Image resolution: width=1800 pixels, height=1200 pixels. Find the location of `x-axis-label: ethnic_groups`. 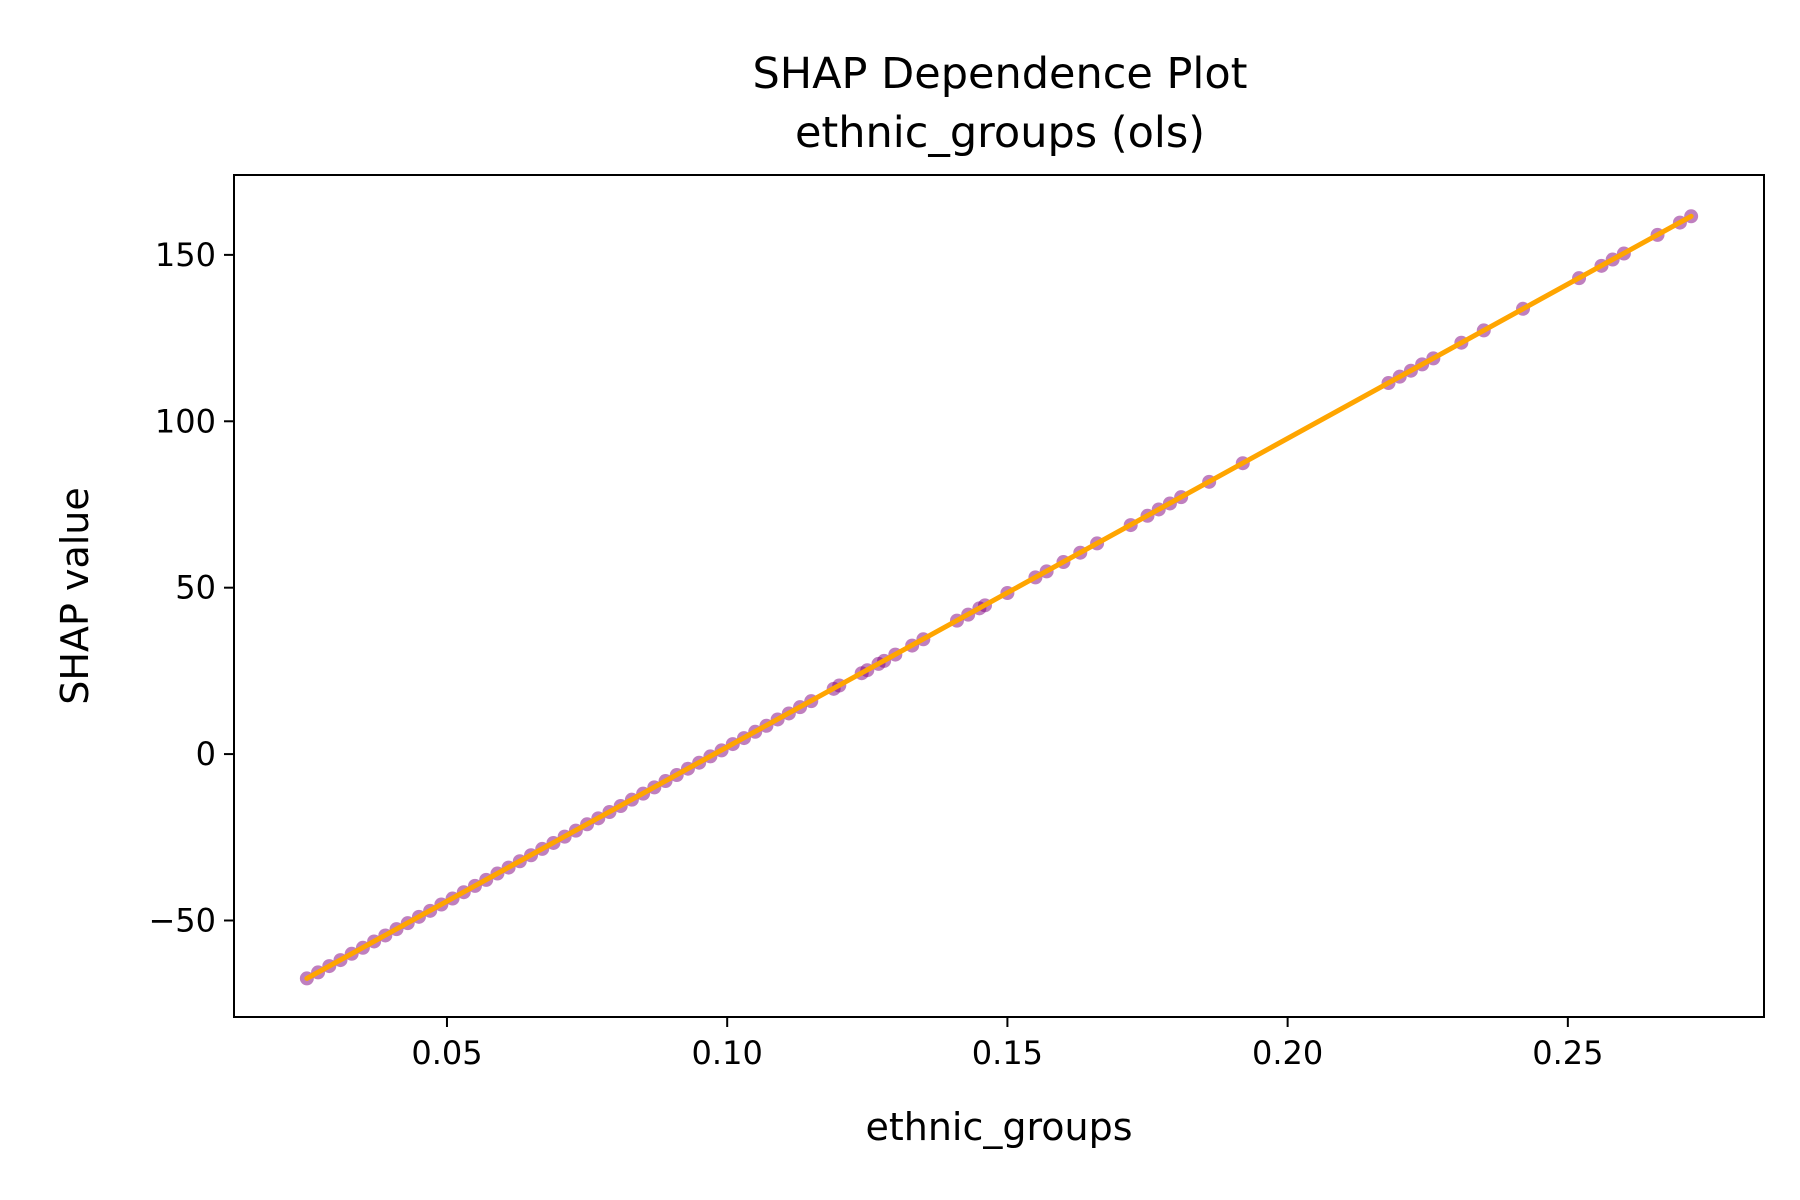

x-axis-label: ethnic_groups is located at coordinates (998, 1127).